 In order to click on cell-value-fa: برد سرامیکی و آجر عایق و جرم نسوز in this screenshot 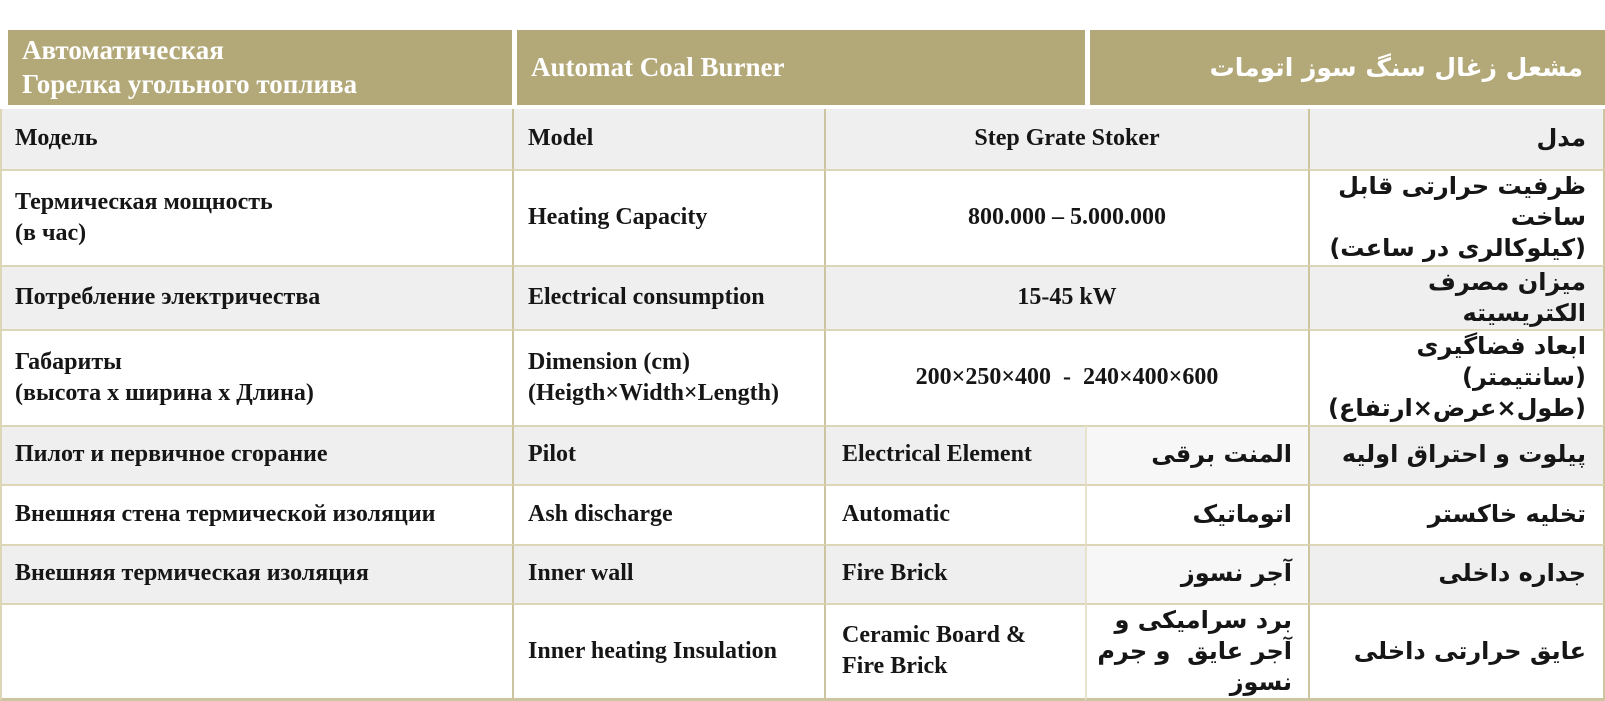, I will do `click(1196, 652)`.